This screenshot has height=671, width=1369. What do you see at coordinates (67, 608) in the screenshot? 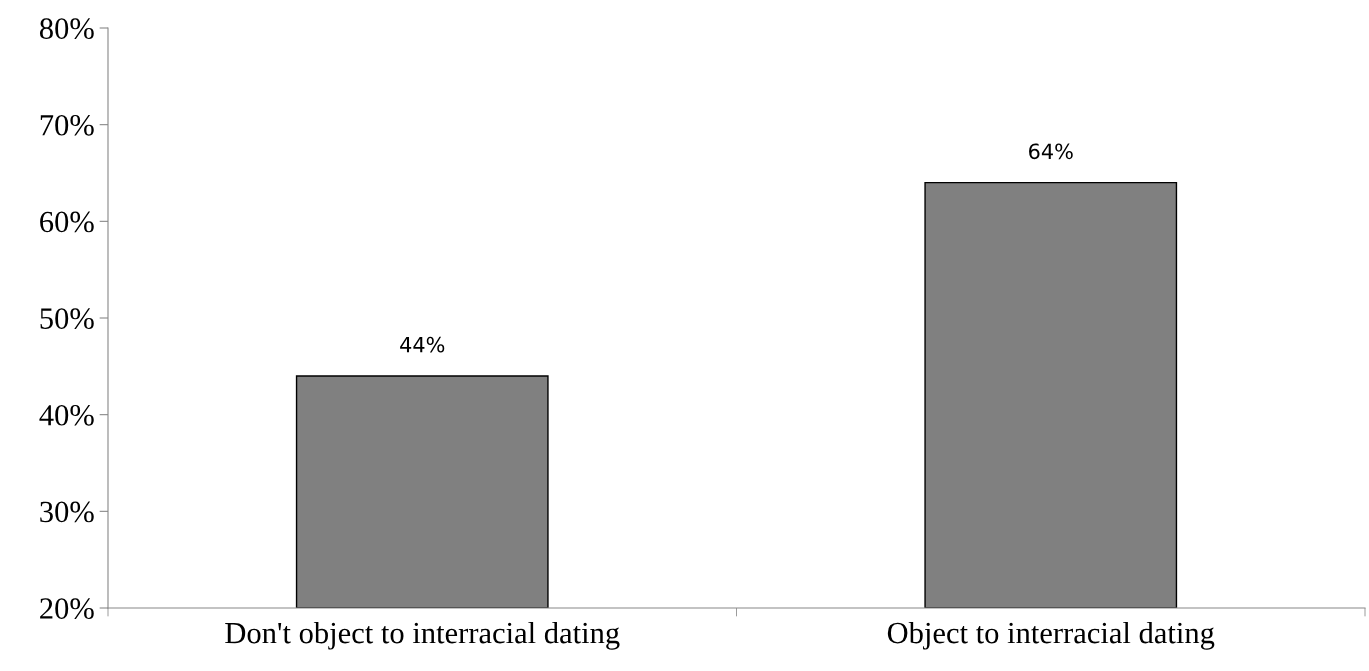
I see `y-tick-label: 20%` at bounding box center [67, 608].